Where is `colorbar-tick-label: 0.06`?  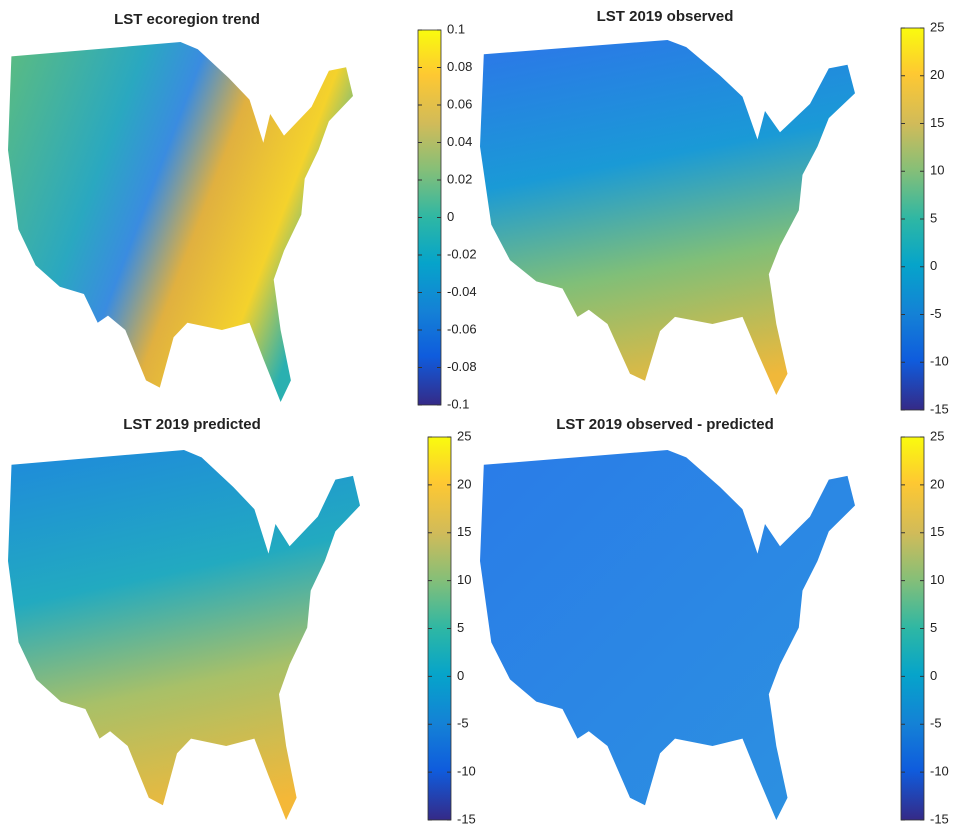 colorbar-tick-label: 0.06 is located at coordinates (459, 103).